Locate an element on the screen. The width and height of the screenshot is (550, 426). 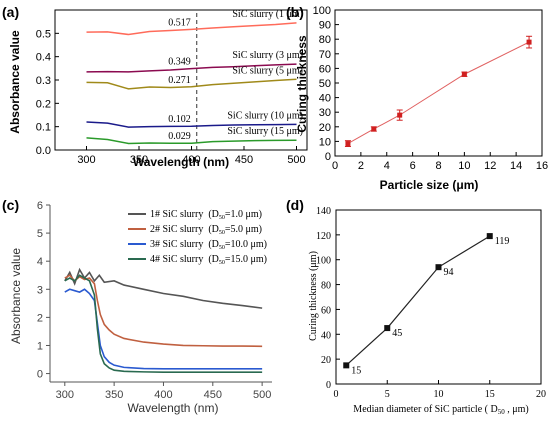
panel-b-ytick-label: 80 is located at coordinates (325, 40).